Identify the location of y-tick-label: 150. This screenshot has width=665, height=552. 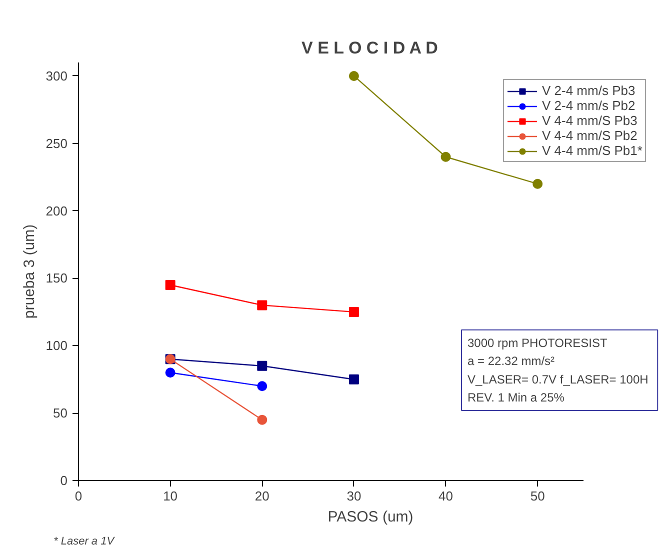
(57, 278).